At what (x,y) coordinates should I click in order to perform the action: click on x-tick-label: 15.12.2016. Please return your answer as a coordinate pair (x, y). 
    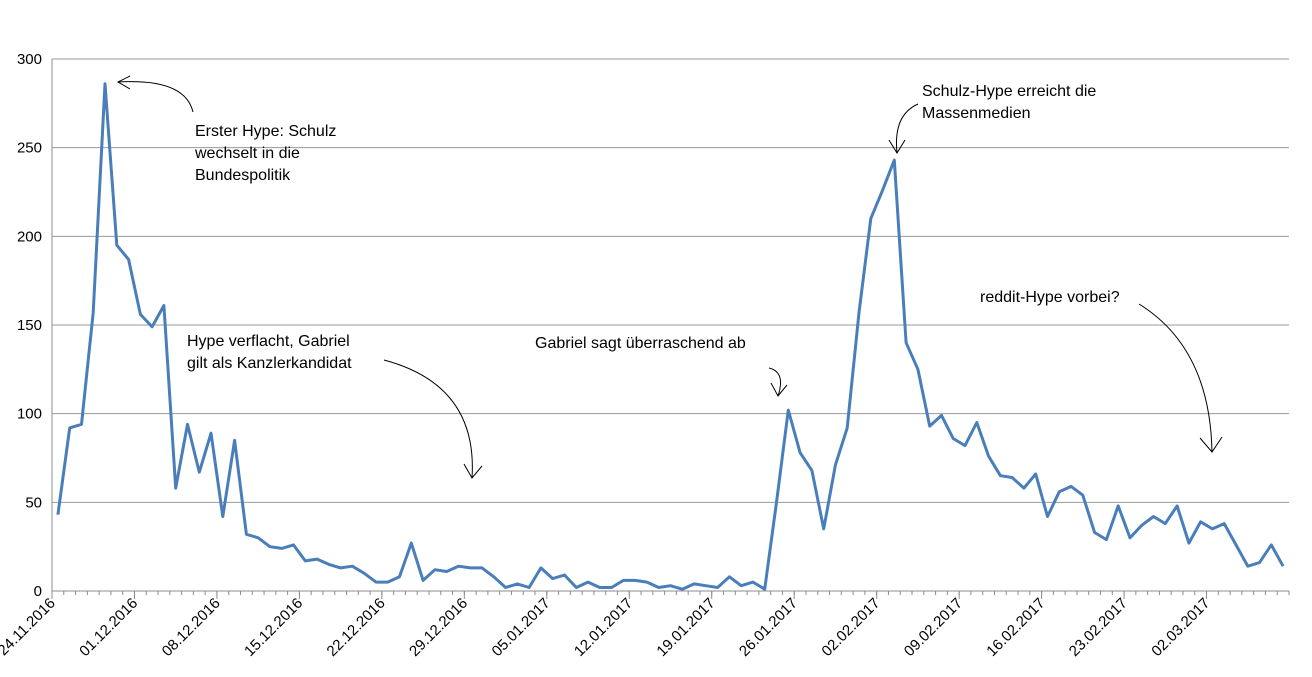
    Looking at the image, I should click on (273, 627).